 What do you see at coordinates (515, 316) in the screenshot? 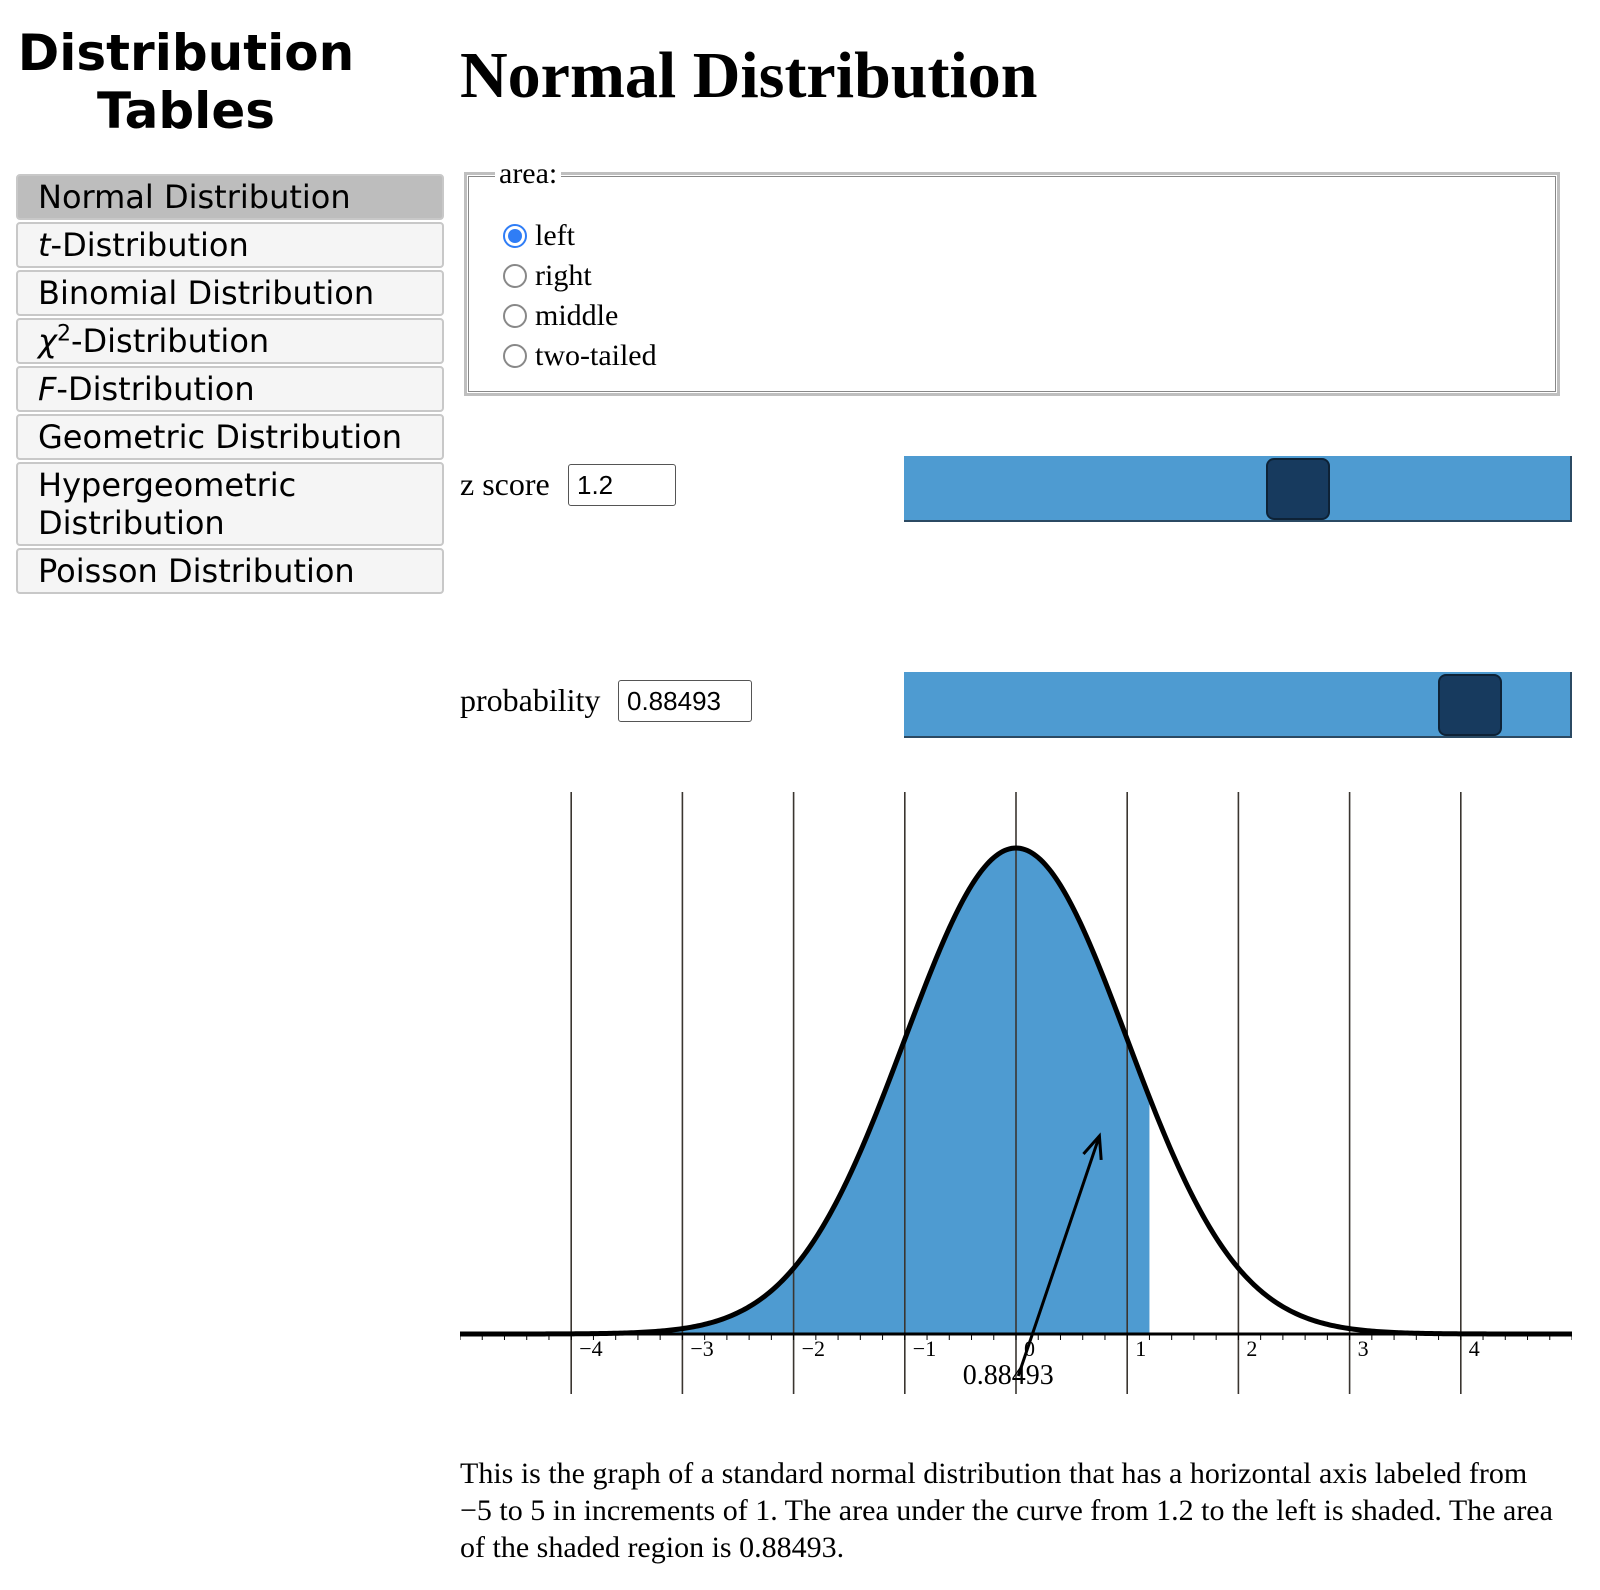
I see `radio-middle` at bounding box center [515, 316].